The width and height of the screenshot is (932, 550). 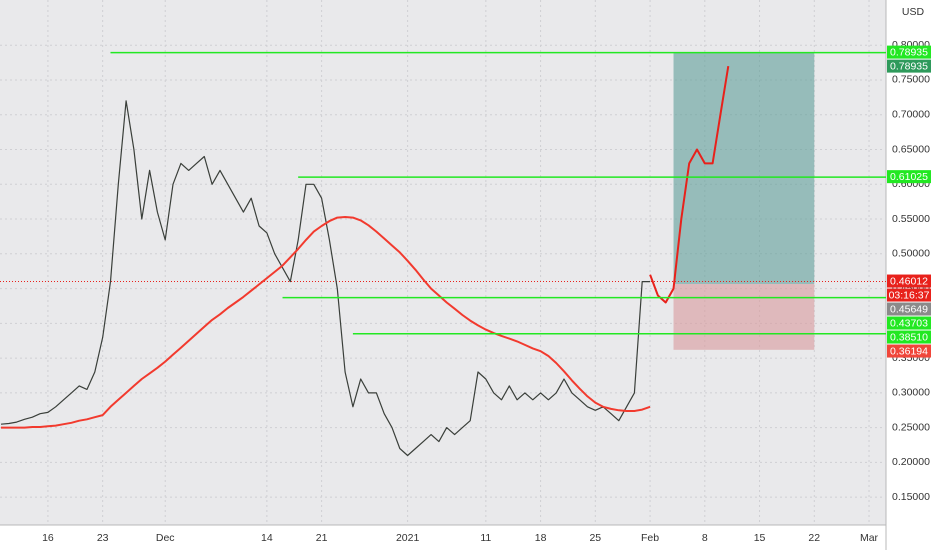 I want to click on x-tick-label: Dec, so click(x=165, y=538).